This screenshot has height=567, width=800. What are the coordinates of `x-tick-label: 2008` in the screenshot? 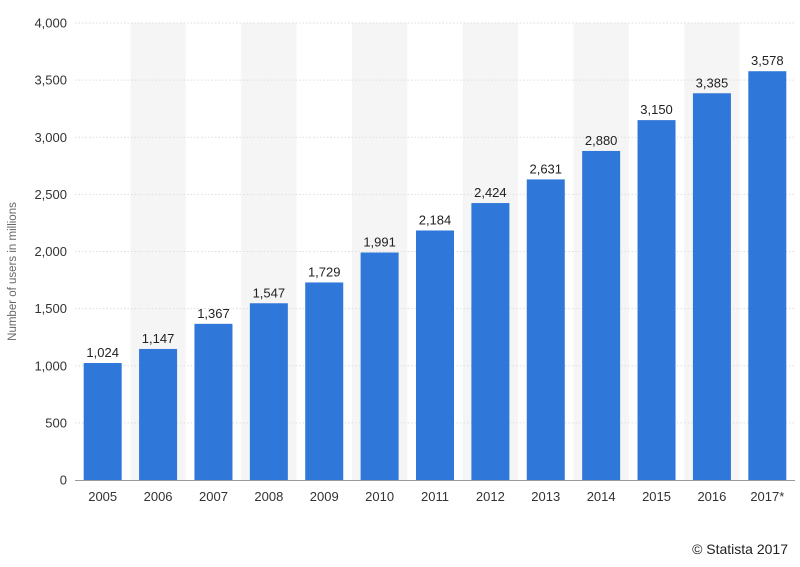 It's located at (268, 496).